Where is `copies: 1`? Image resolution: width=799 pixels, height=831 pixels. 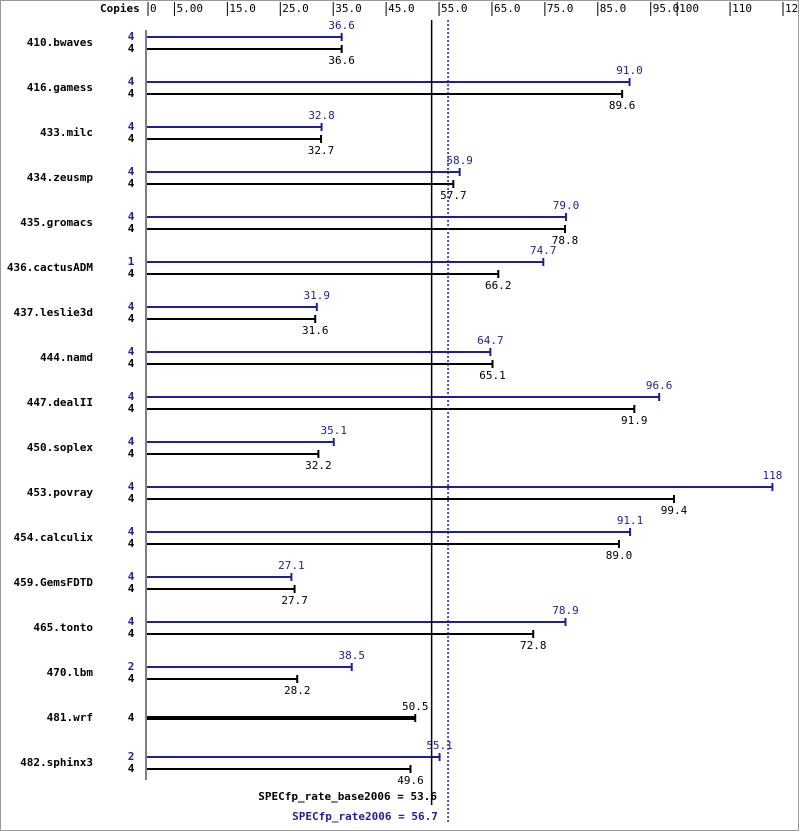
copies: 1 is located at coordinates (131, 261).